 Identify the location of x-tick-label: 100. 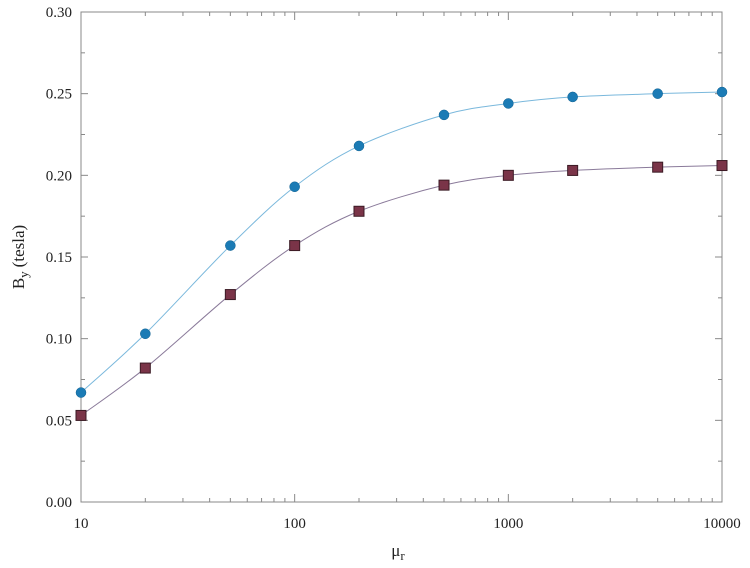
(294, 524).